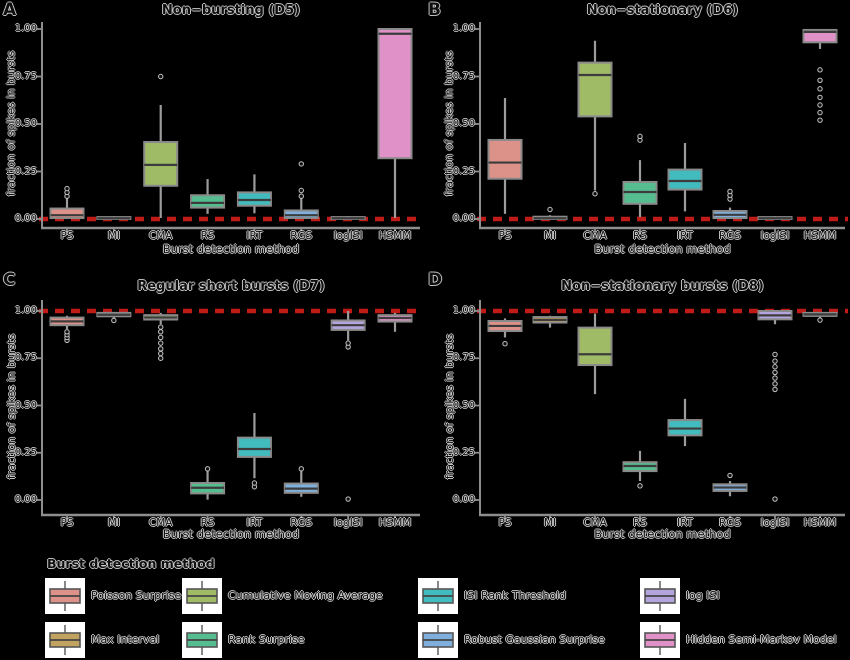 The image size is (850, 660). I want to click on box-IRT, so click(685, 179).